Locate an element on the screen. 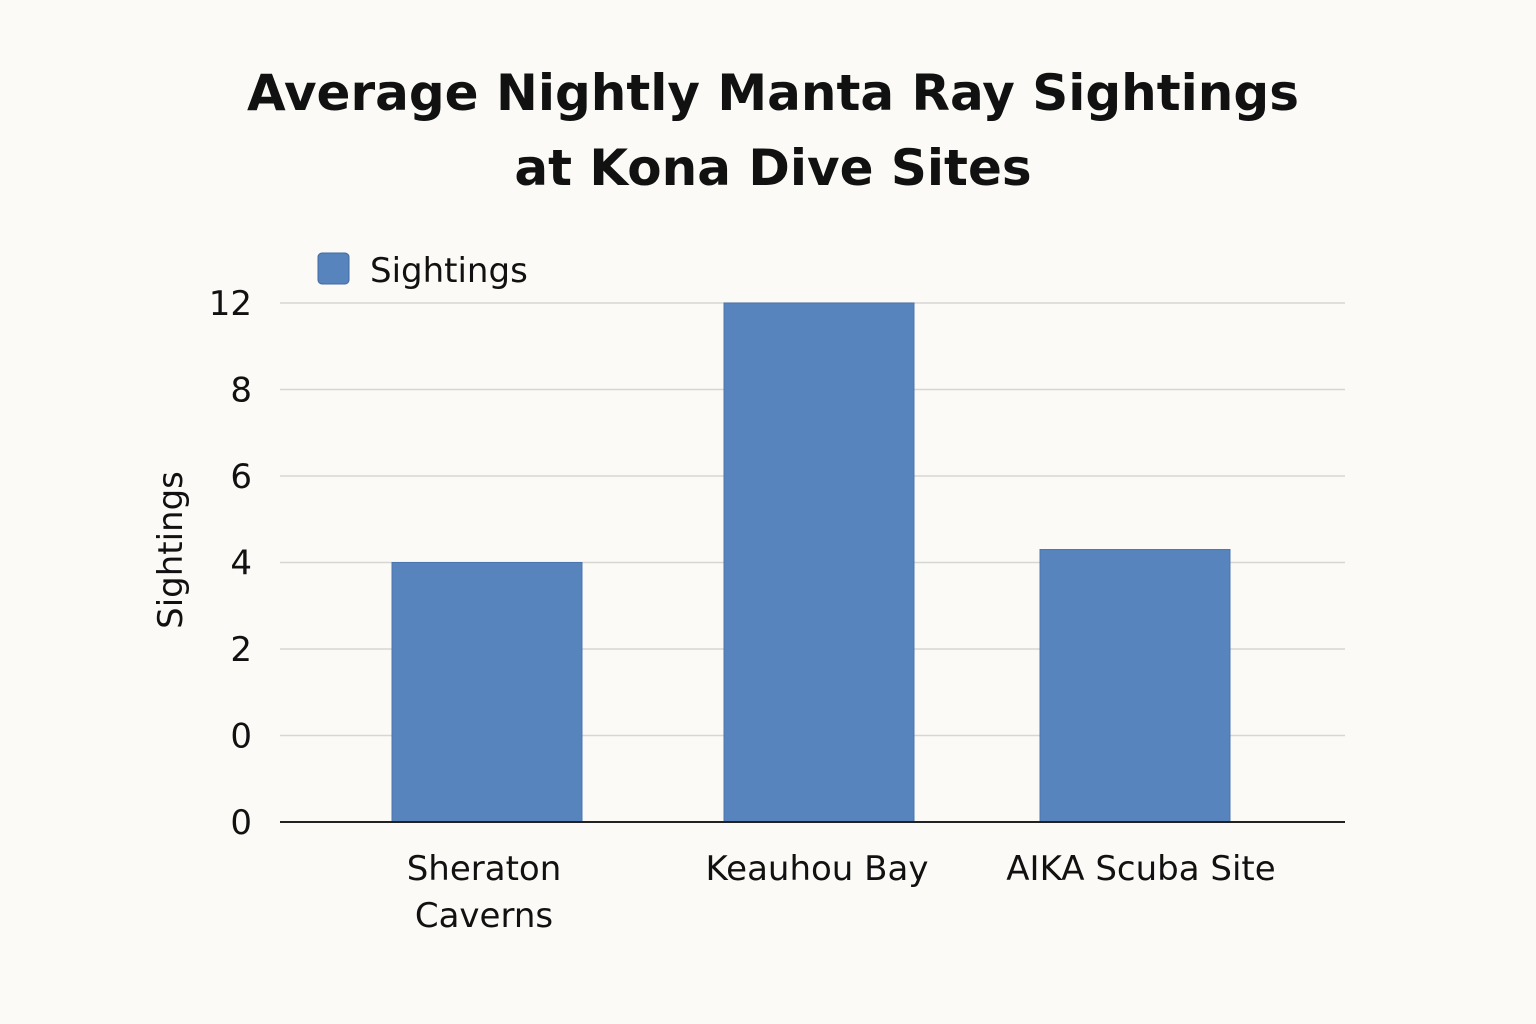 This screenshot has width=1536, height=1024. x-tick-label: AIKA Scuba Site is located at coordinates (1140, 869).